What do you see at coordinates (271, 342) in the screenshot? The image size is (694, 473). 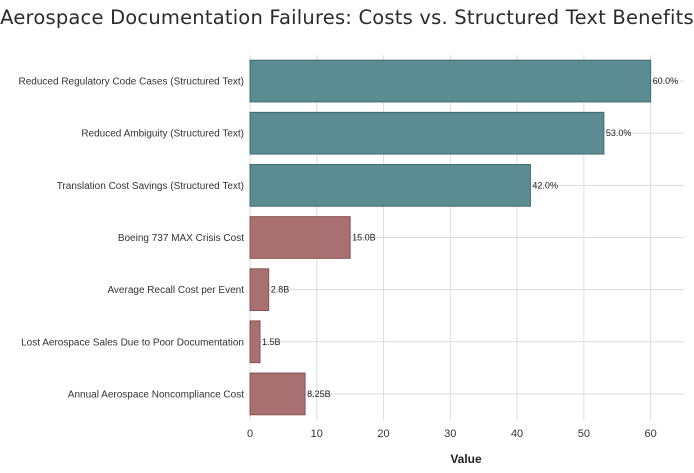 I see `data-label-5: 1.5B` at bounding box center [271, 342].